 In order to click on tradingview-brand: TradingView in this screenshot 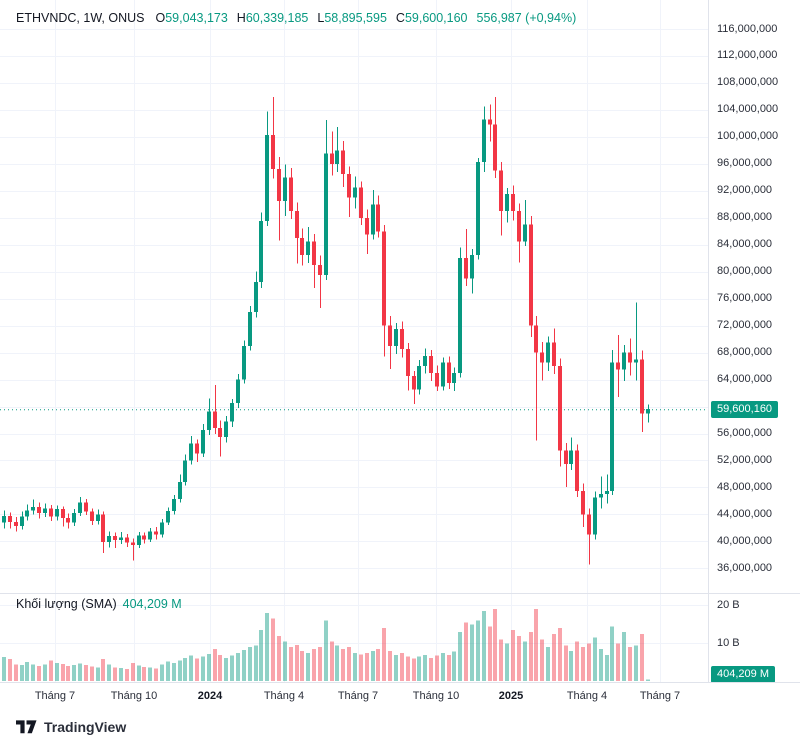, I will do `click(85, 727)`.